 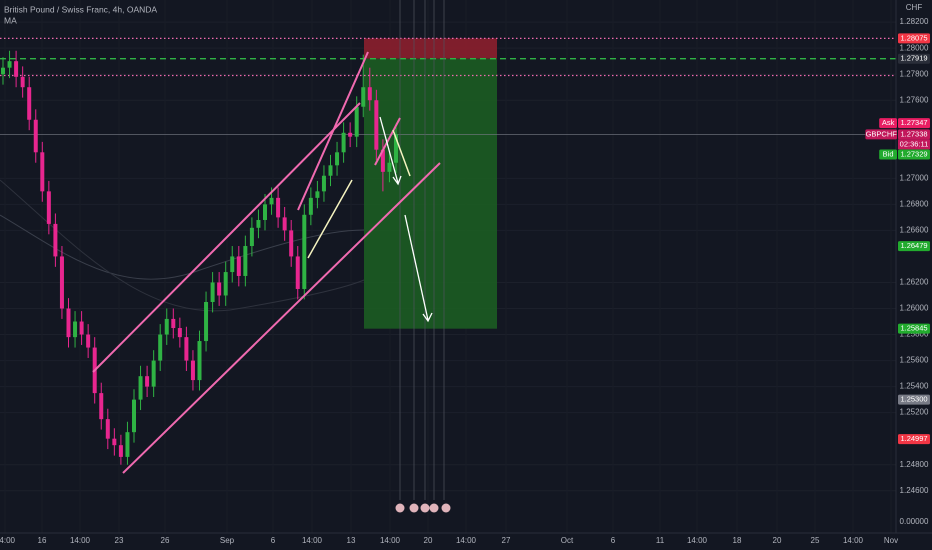 I want to click on x-tick-label: 16, so click(x=42, y=540).